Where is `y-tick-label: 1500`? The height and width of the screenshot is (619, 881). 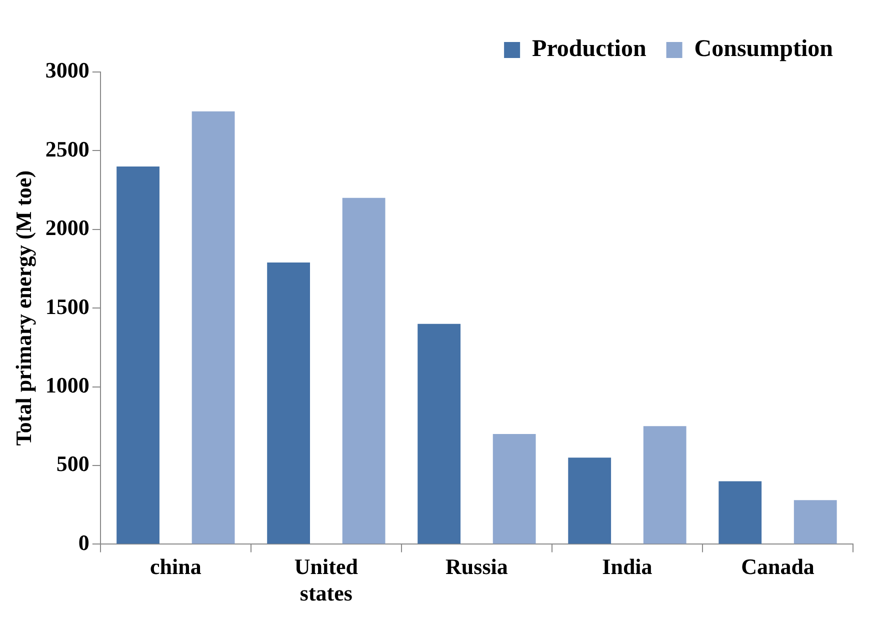 y-tick-label: 1500 is located at coordinates (67, 306).